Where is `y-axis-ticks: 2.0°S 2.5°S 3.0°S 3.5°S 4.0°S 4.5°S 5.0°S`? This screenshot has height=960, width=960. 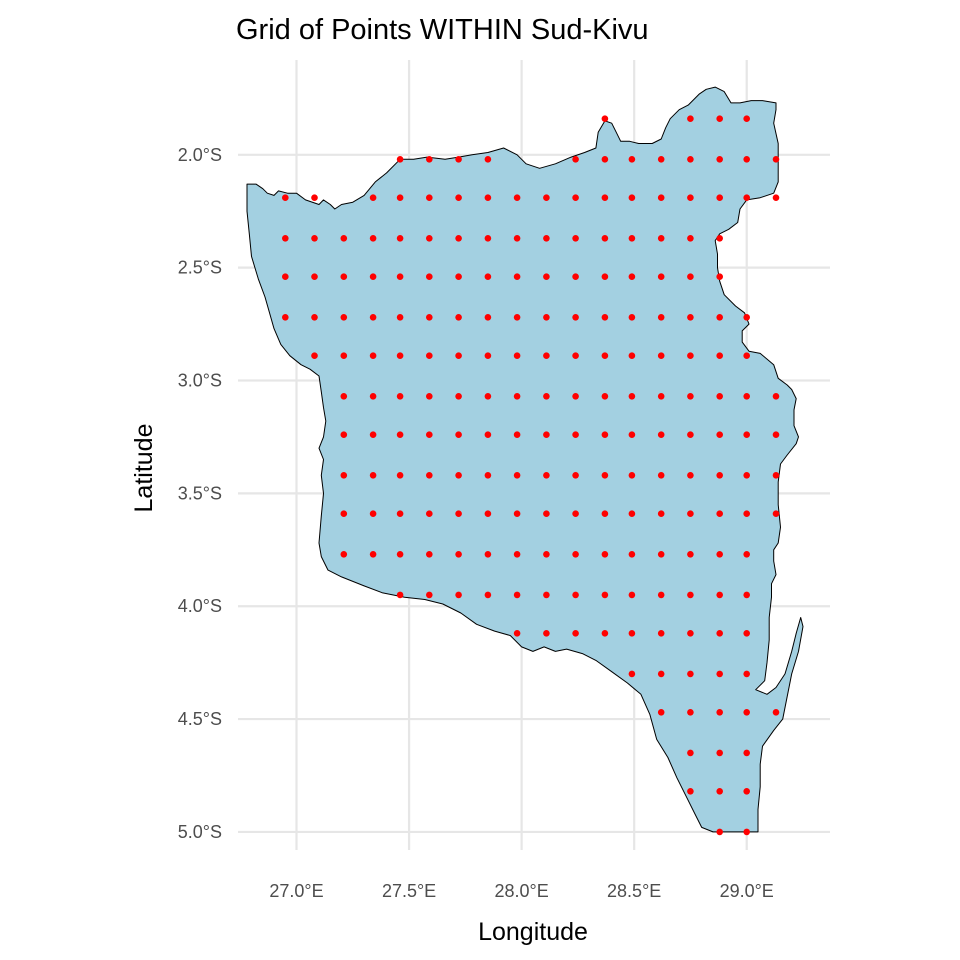
y-axis-ticks: 2.0°S 2.5°S 3.0°S 3.5°S 4.0°S 4.5°S 5.0°S is located at coordinates (200, 493).